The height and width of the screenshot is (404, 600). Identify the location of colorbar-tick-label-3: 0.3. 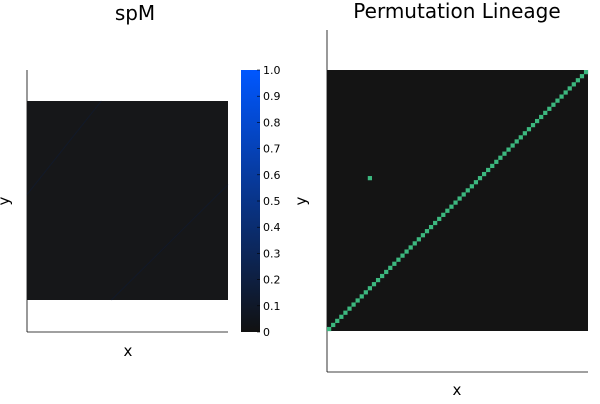
(272, 253).